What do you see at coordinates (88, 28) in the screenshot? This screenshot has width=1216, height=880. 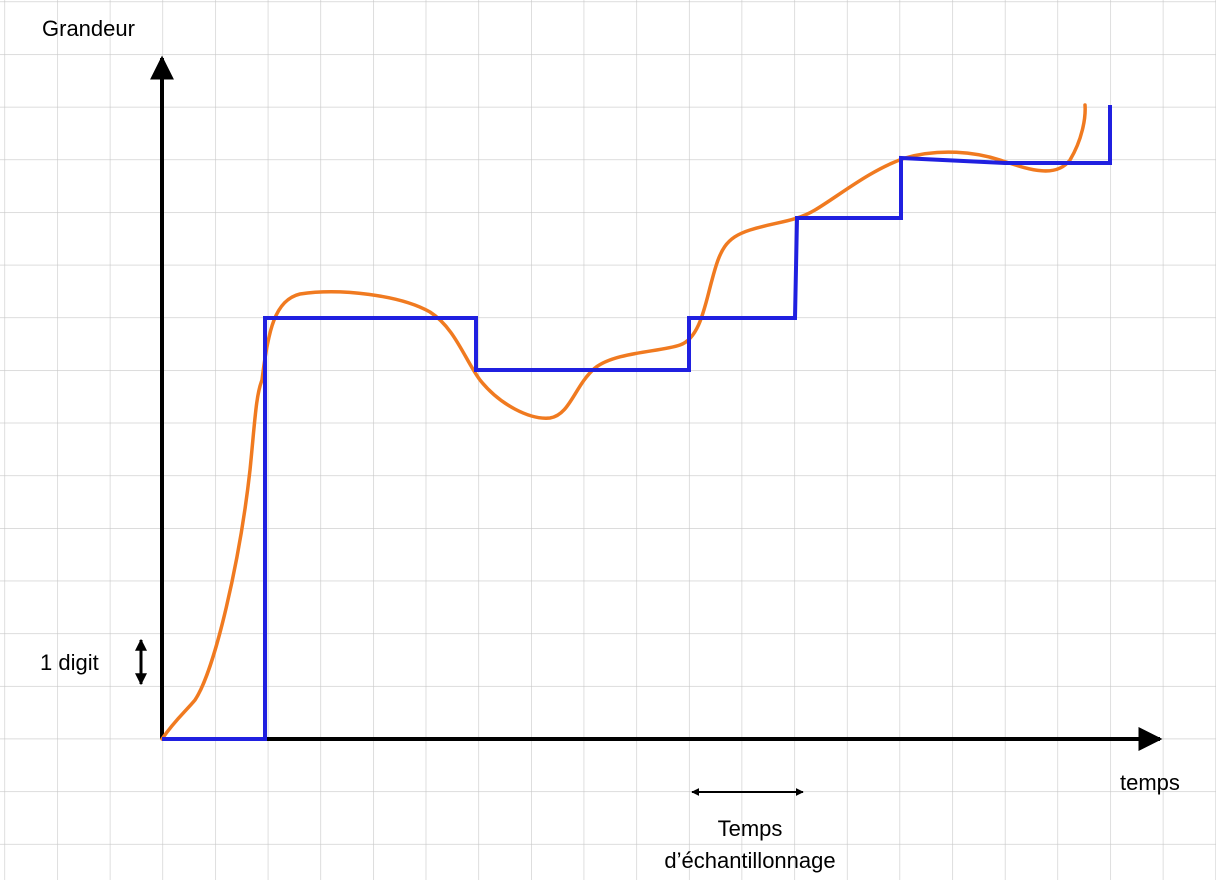 I see `y-axis-label: Grandeur` at bounding box center [88, 28].